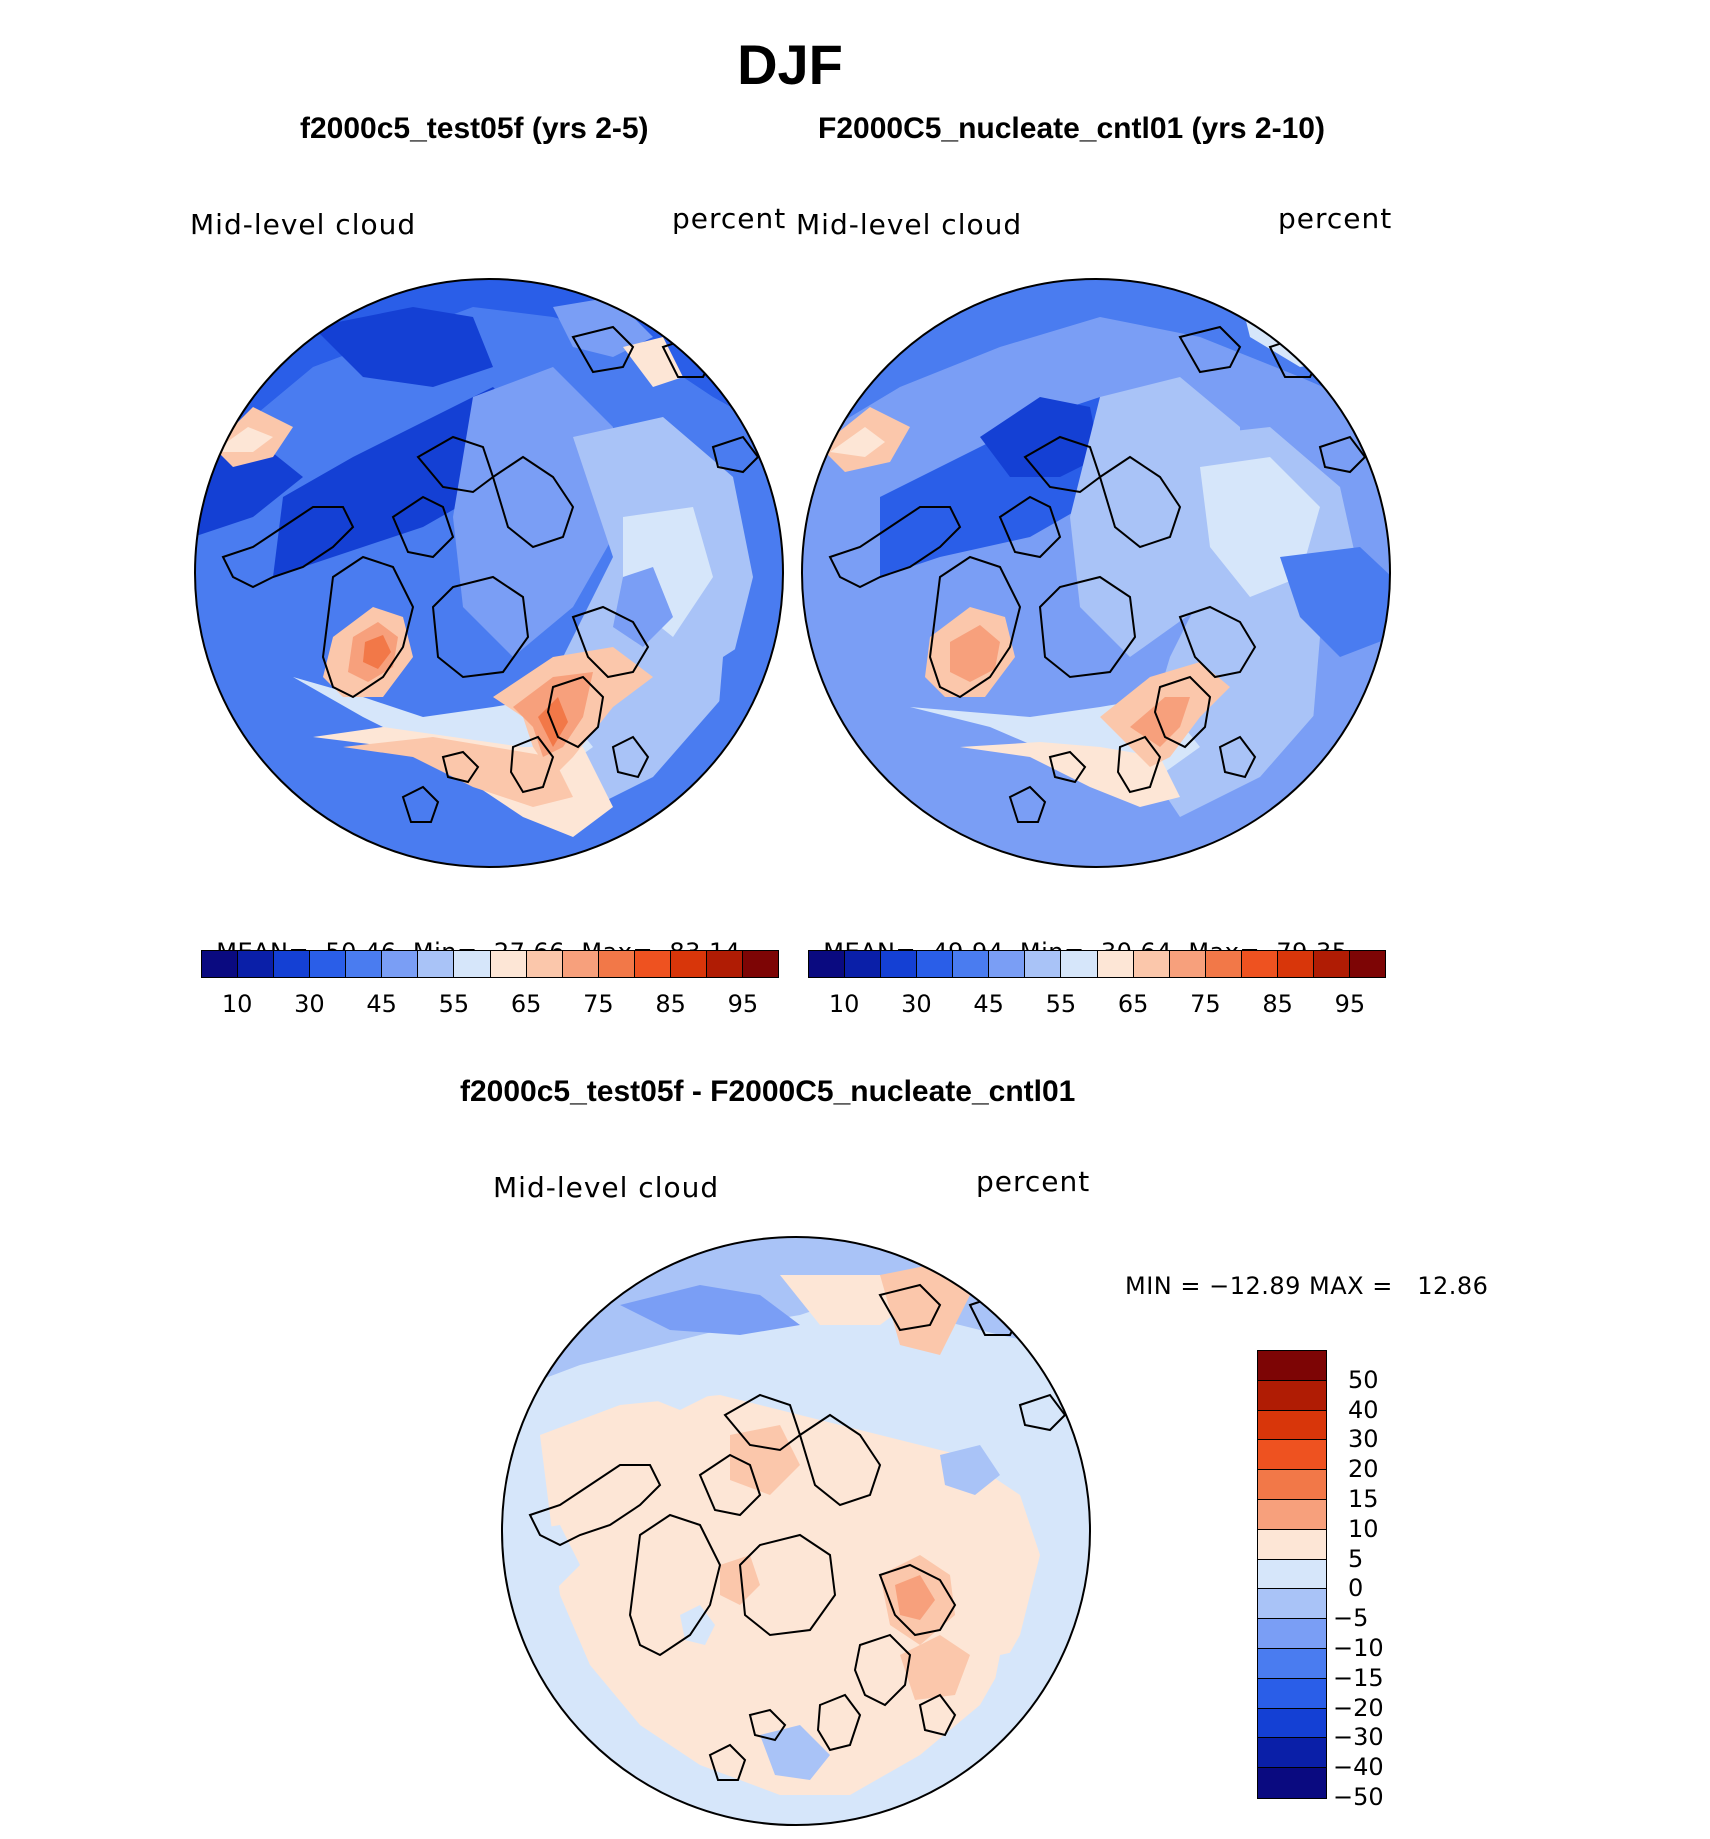 The width and height of the screenshot is (1710, 1839). Describe the element at coordinates (1356, 1558) in the screenshot. I see `difference-colorbar-tick-label: 5` at that location.